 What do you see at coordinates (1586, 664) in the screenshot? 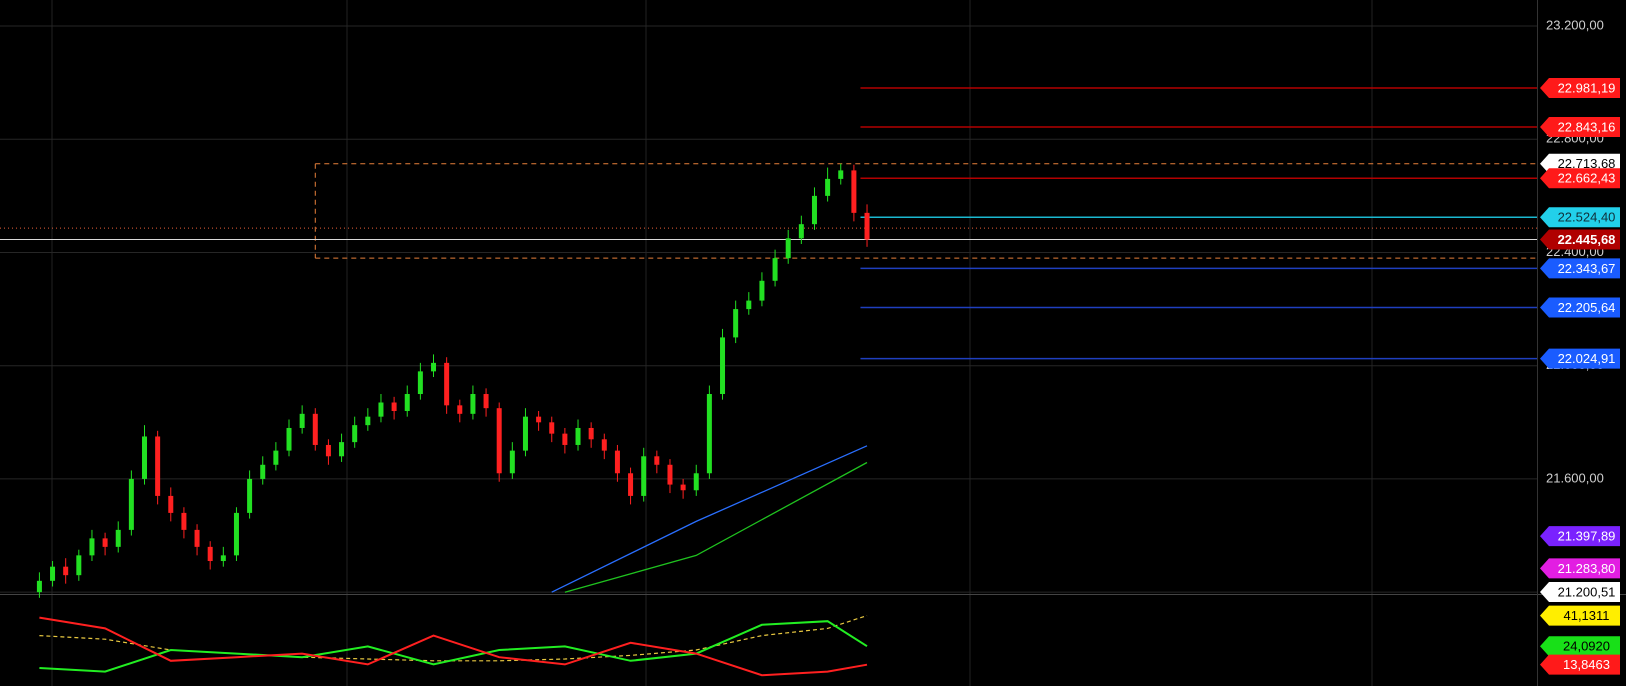
I see `oscillator-label: 13,8463` at bounding box center [1586, 664].